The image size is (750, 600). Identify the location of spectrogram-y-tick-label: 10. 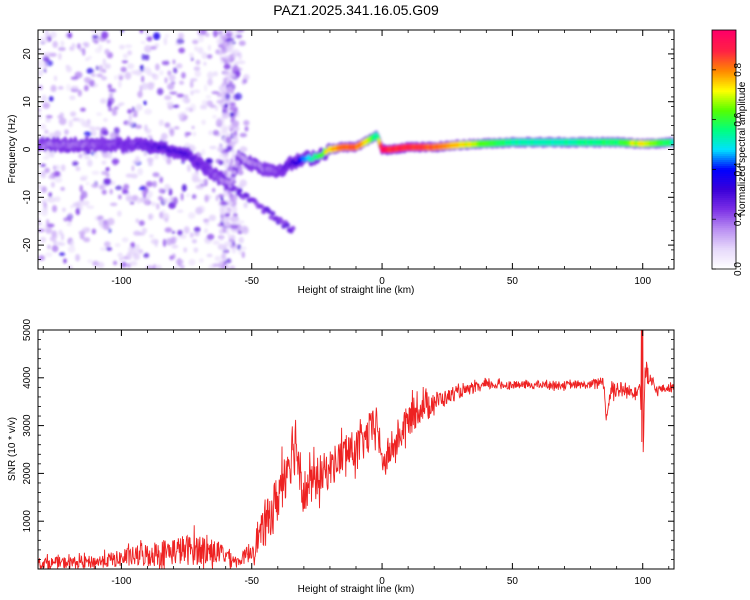
(27, 102).